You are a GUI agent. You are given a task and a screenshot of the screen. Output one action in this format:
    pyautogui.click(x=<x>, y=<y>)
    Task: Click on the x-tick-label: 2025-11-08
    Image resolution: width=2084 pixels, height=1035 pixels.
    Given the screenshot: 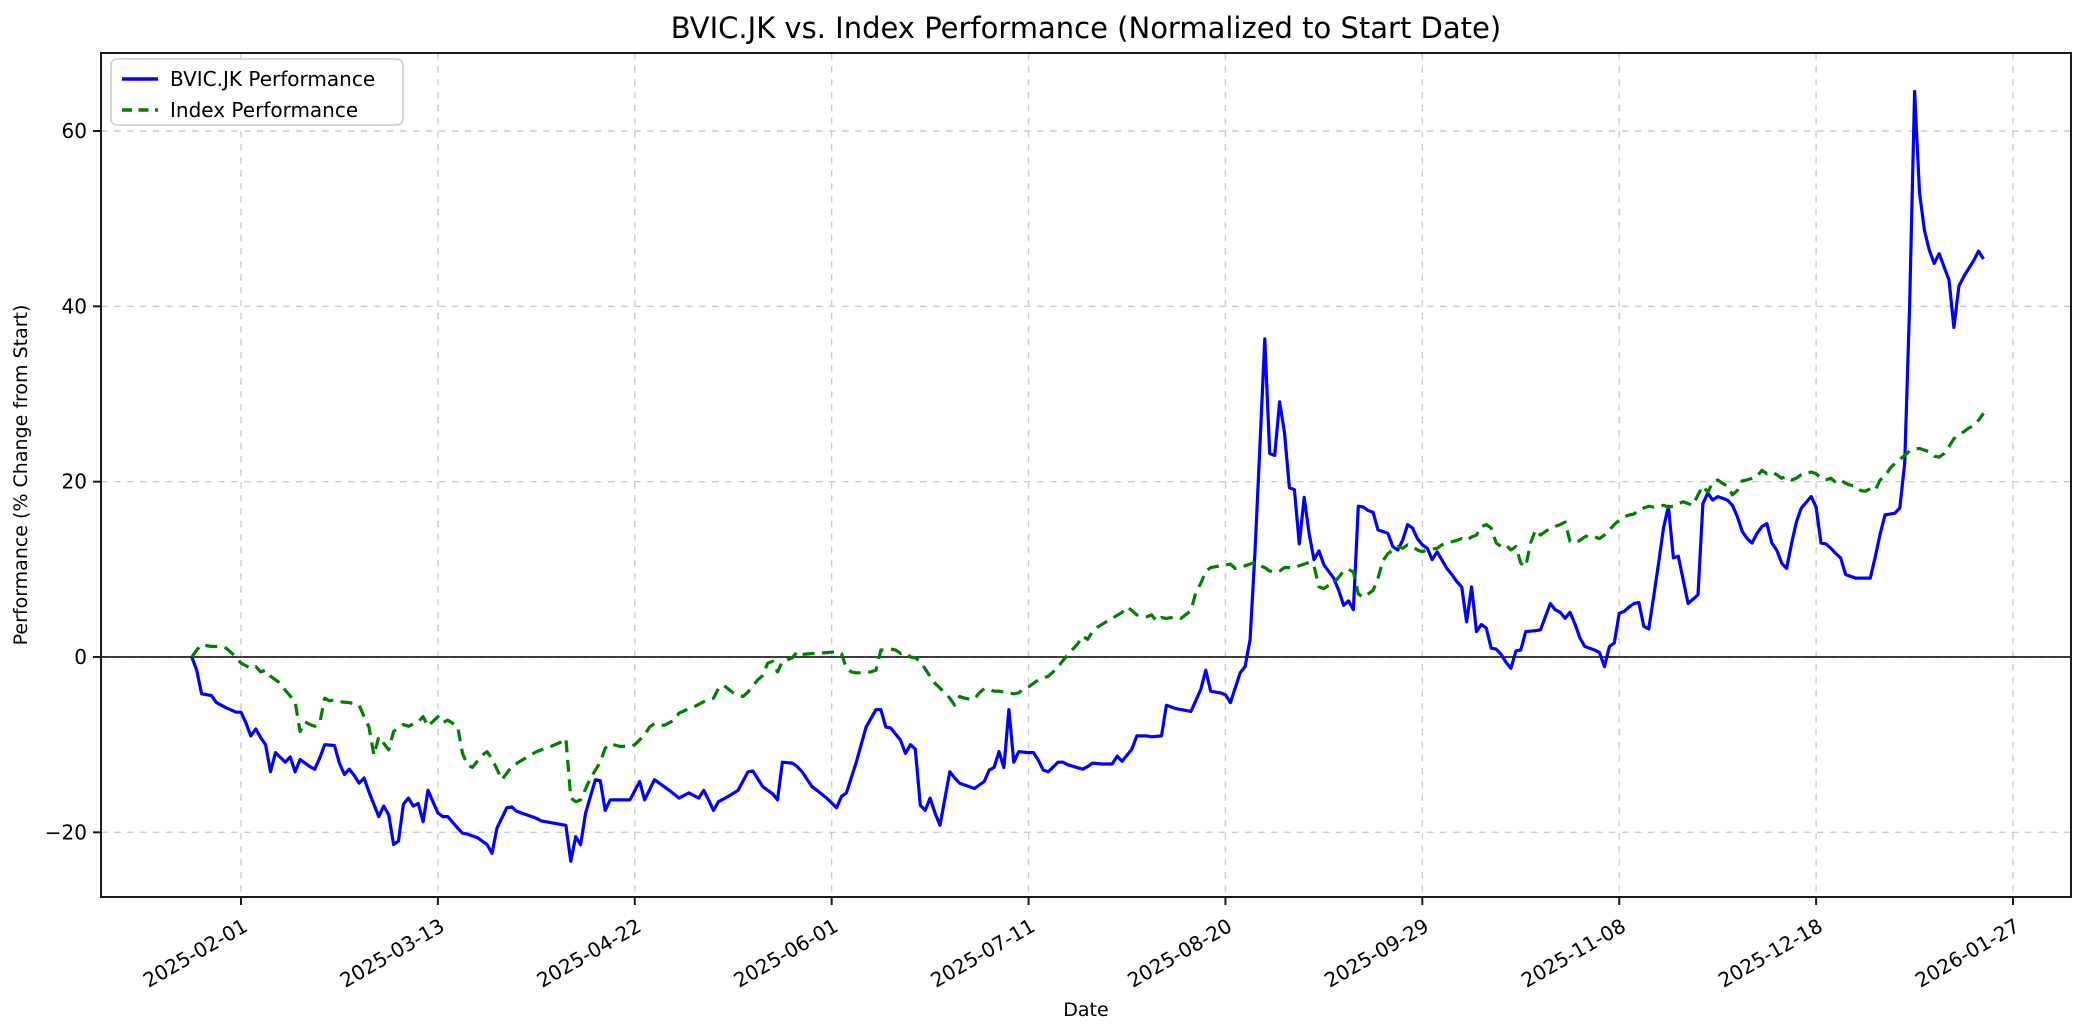 What is the action you would take?
    pyautogui.click(x=1573, y=953)
    